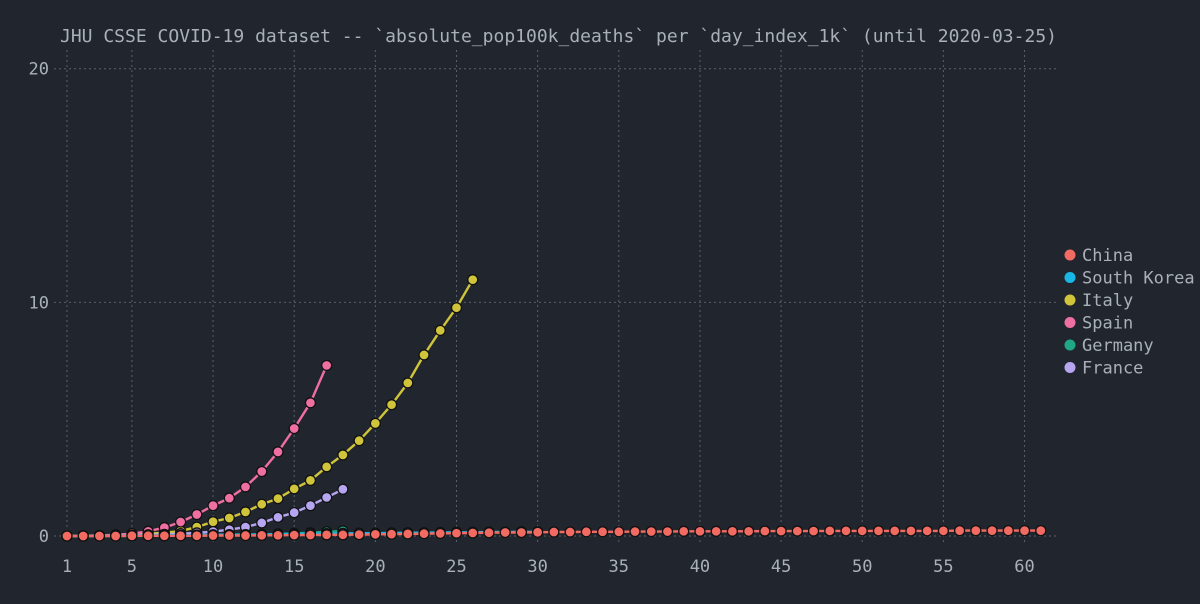 This screenshot has width=1200, height=604. What do you see at coordinates (39, 70) in the screenshot?
I see `y-tick-label: 20` at bounding box center [39, 70].